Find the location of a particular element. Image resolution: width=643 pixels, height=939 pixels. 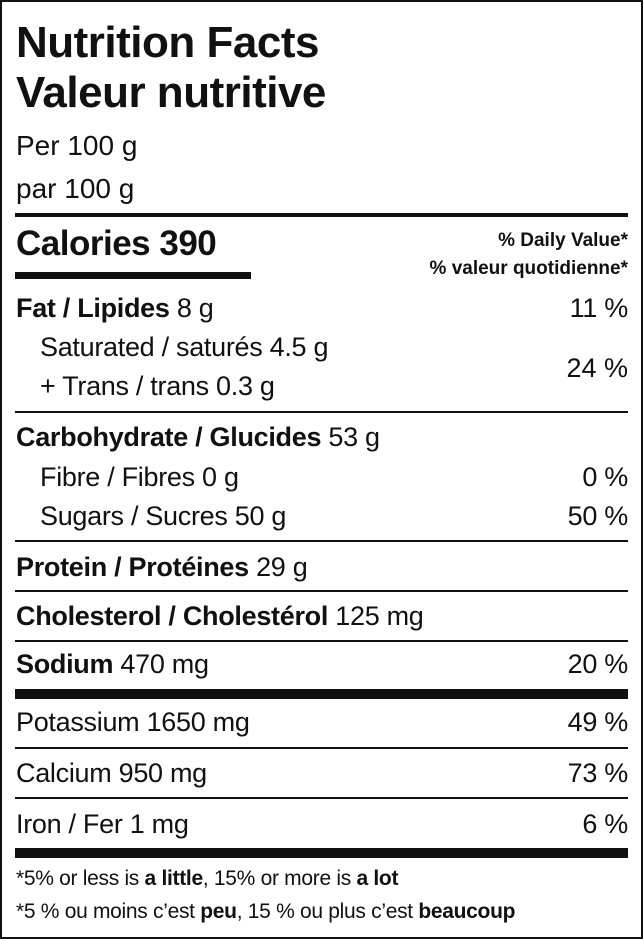

nutrient-row-carbohydrate: Carbohydrate / Glucides 53 g is located at coordinates (322, 437).